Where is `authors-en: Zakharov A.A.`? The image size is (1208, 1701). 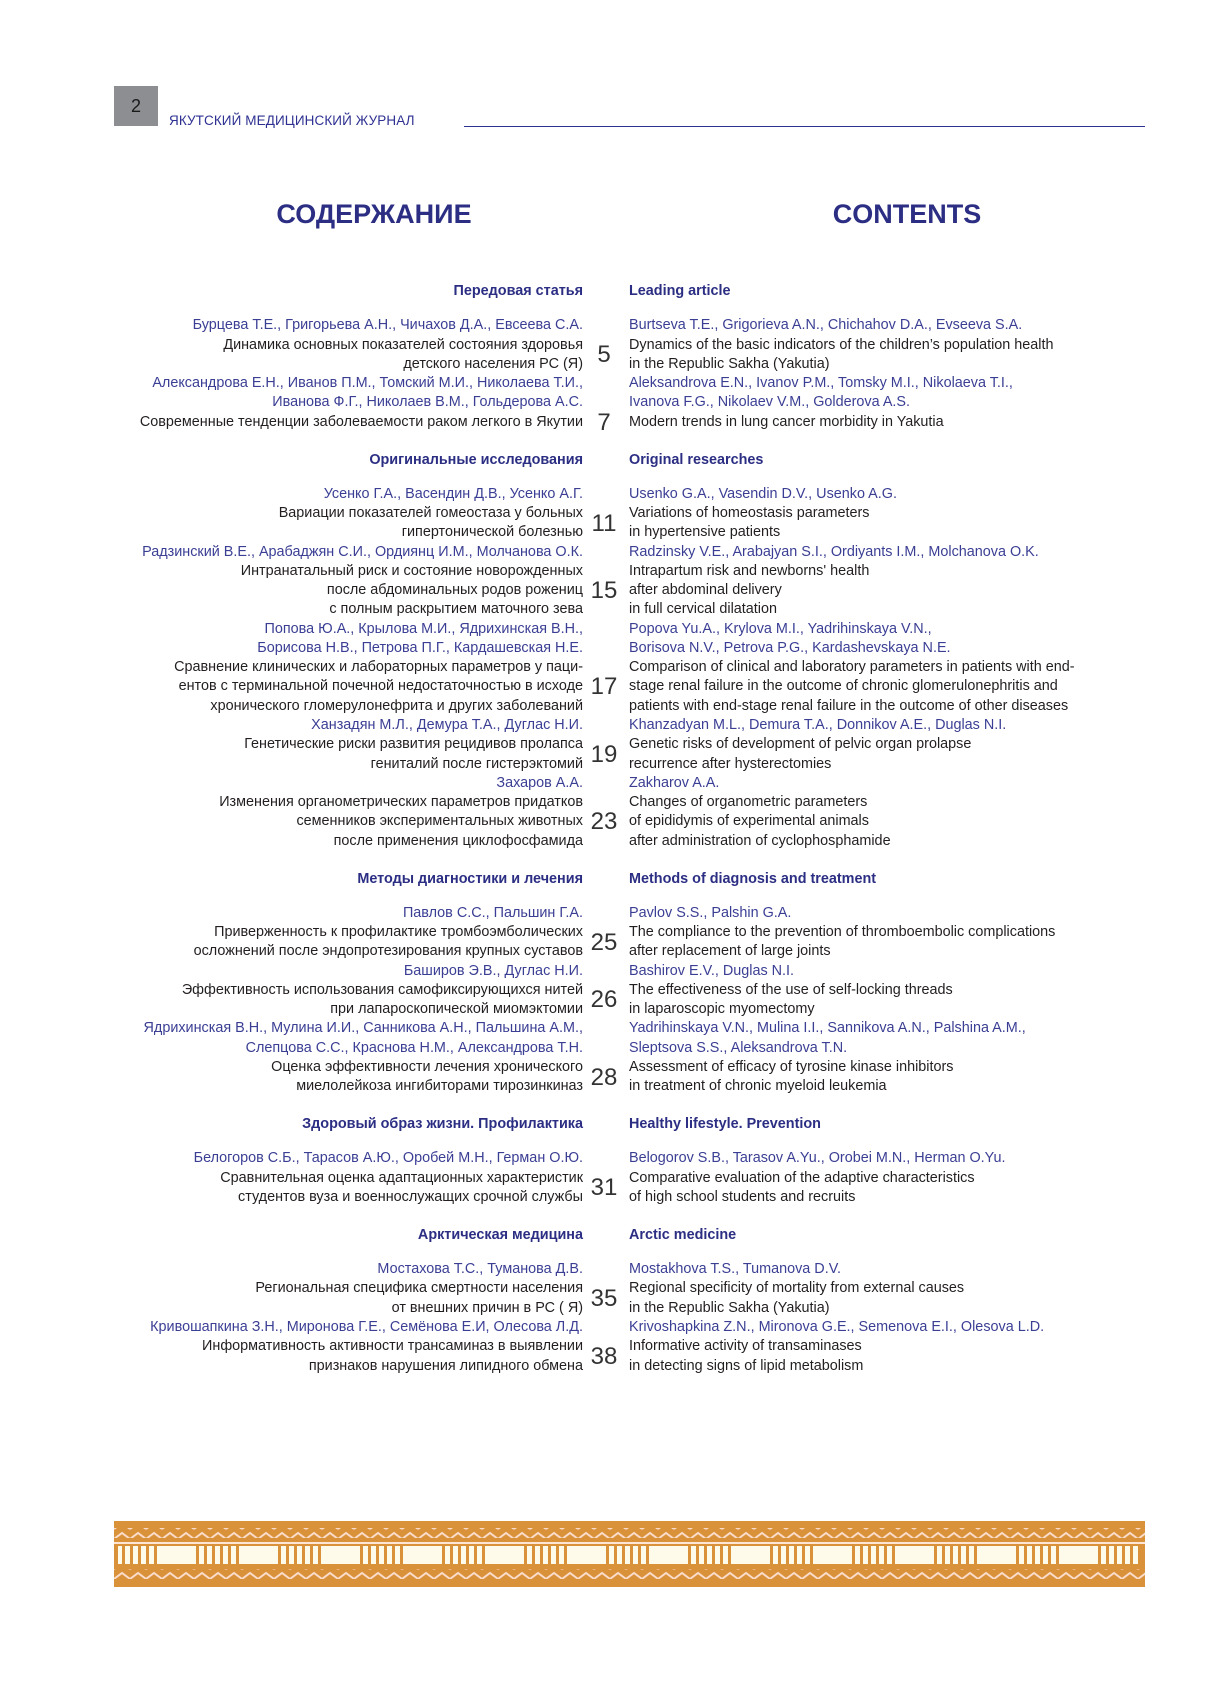
authors-en: Zakharov A.A. is located at coordinates (674, 782).